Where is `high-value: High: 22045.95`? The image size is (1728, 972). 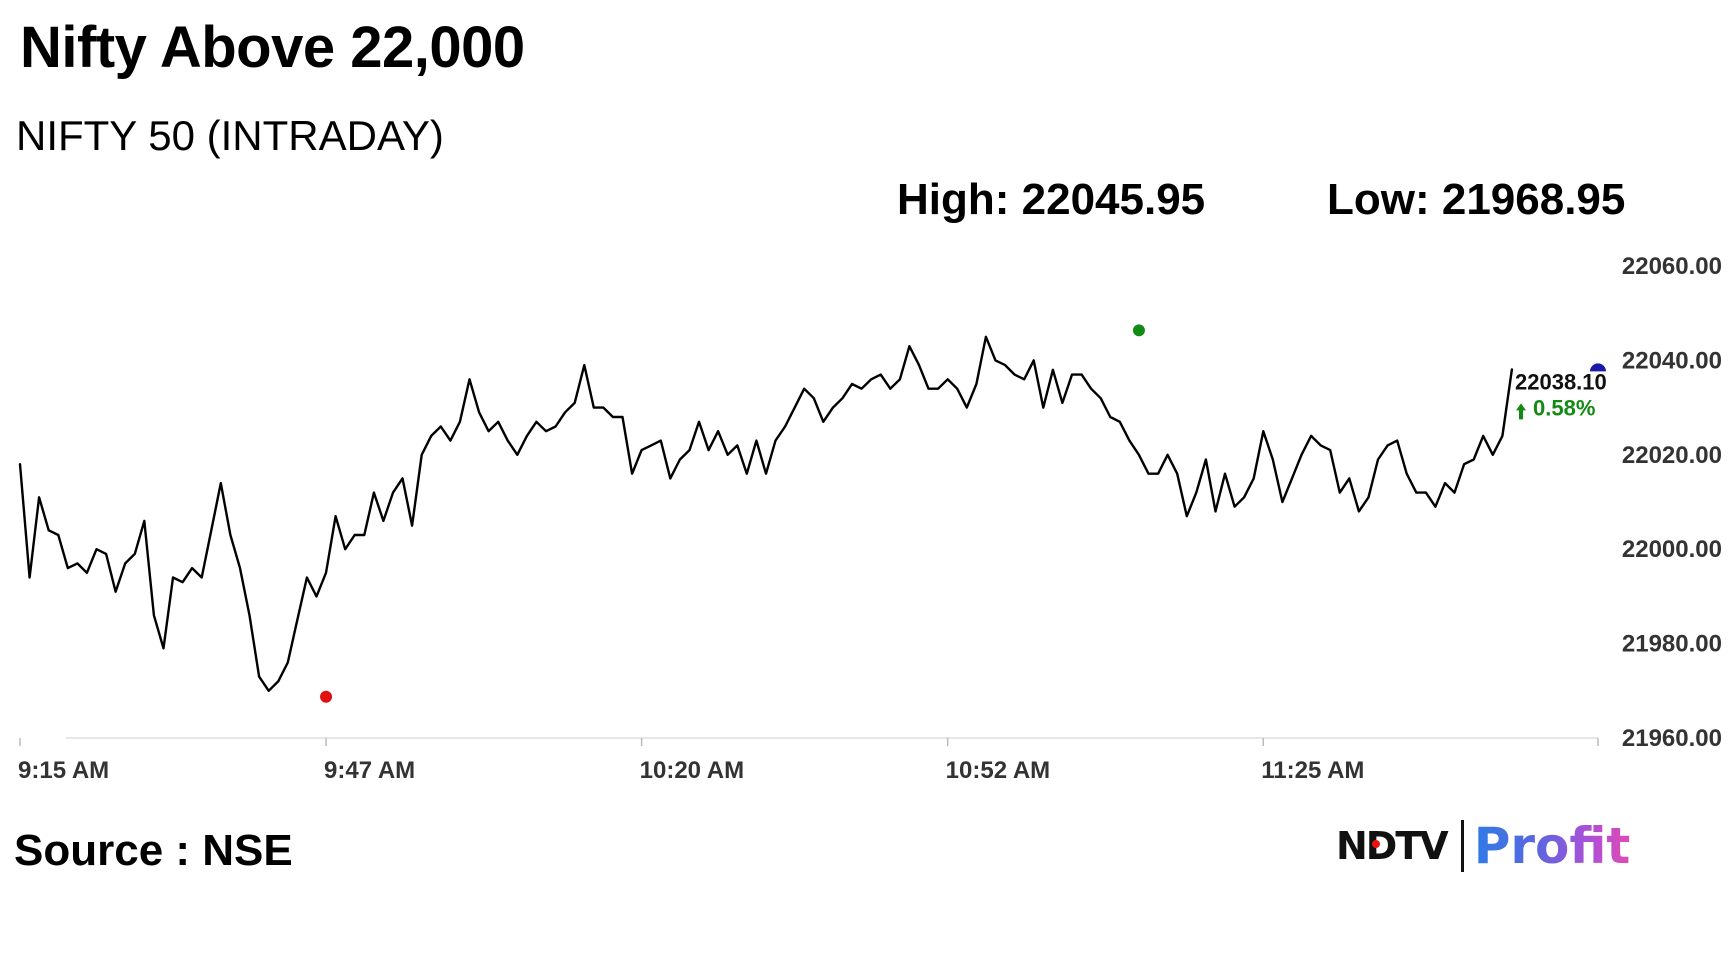 high-value: High: 22045.95 is located at coordinates (1051, 199).